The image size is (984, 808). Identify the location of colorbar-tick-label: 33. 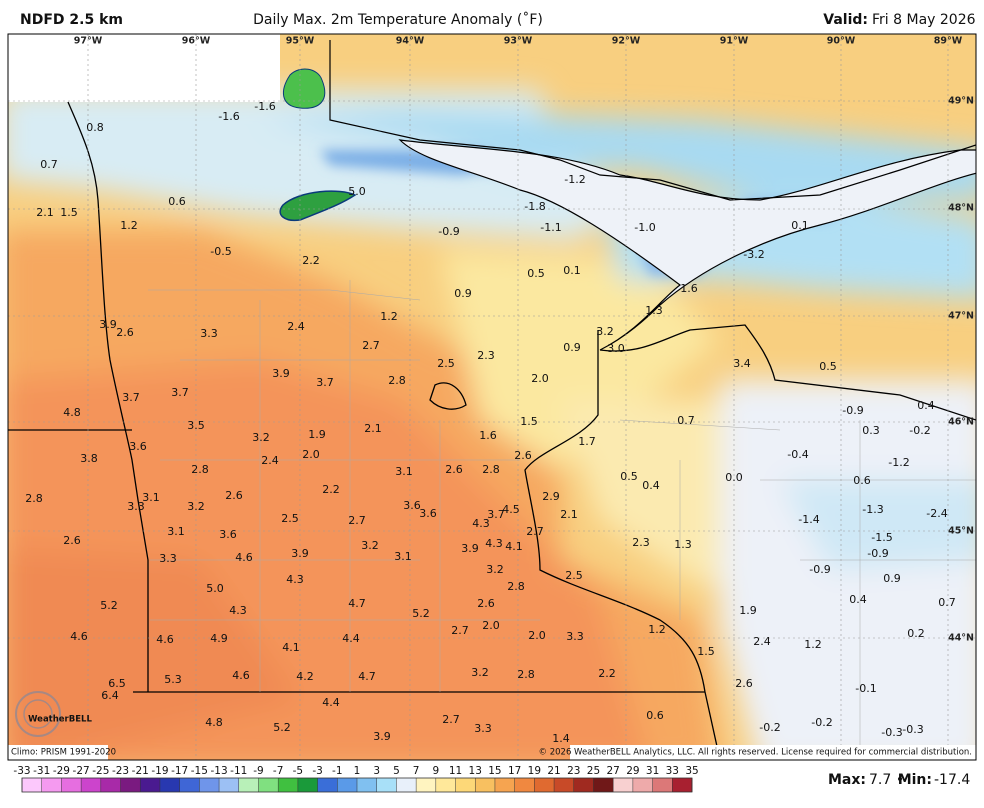
(672, 771).